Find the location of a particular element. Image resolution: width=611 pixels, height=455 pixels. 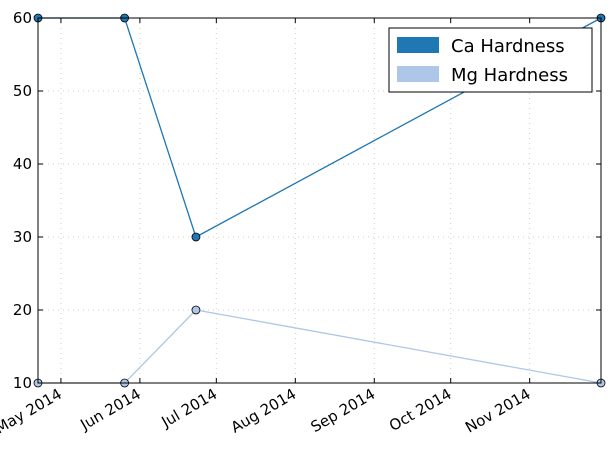

x-tick-label: May 2014 is located at coordinates (32, 411).